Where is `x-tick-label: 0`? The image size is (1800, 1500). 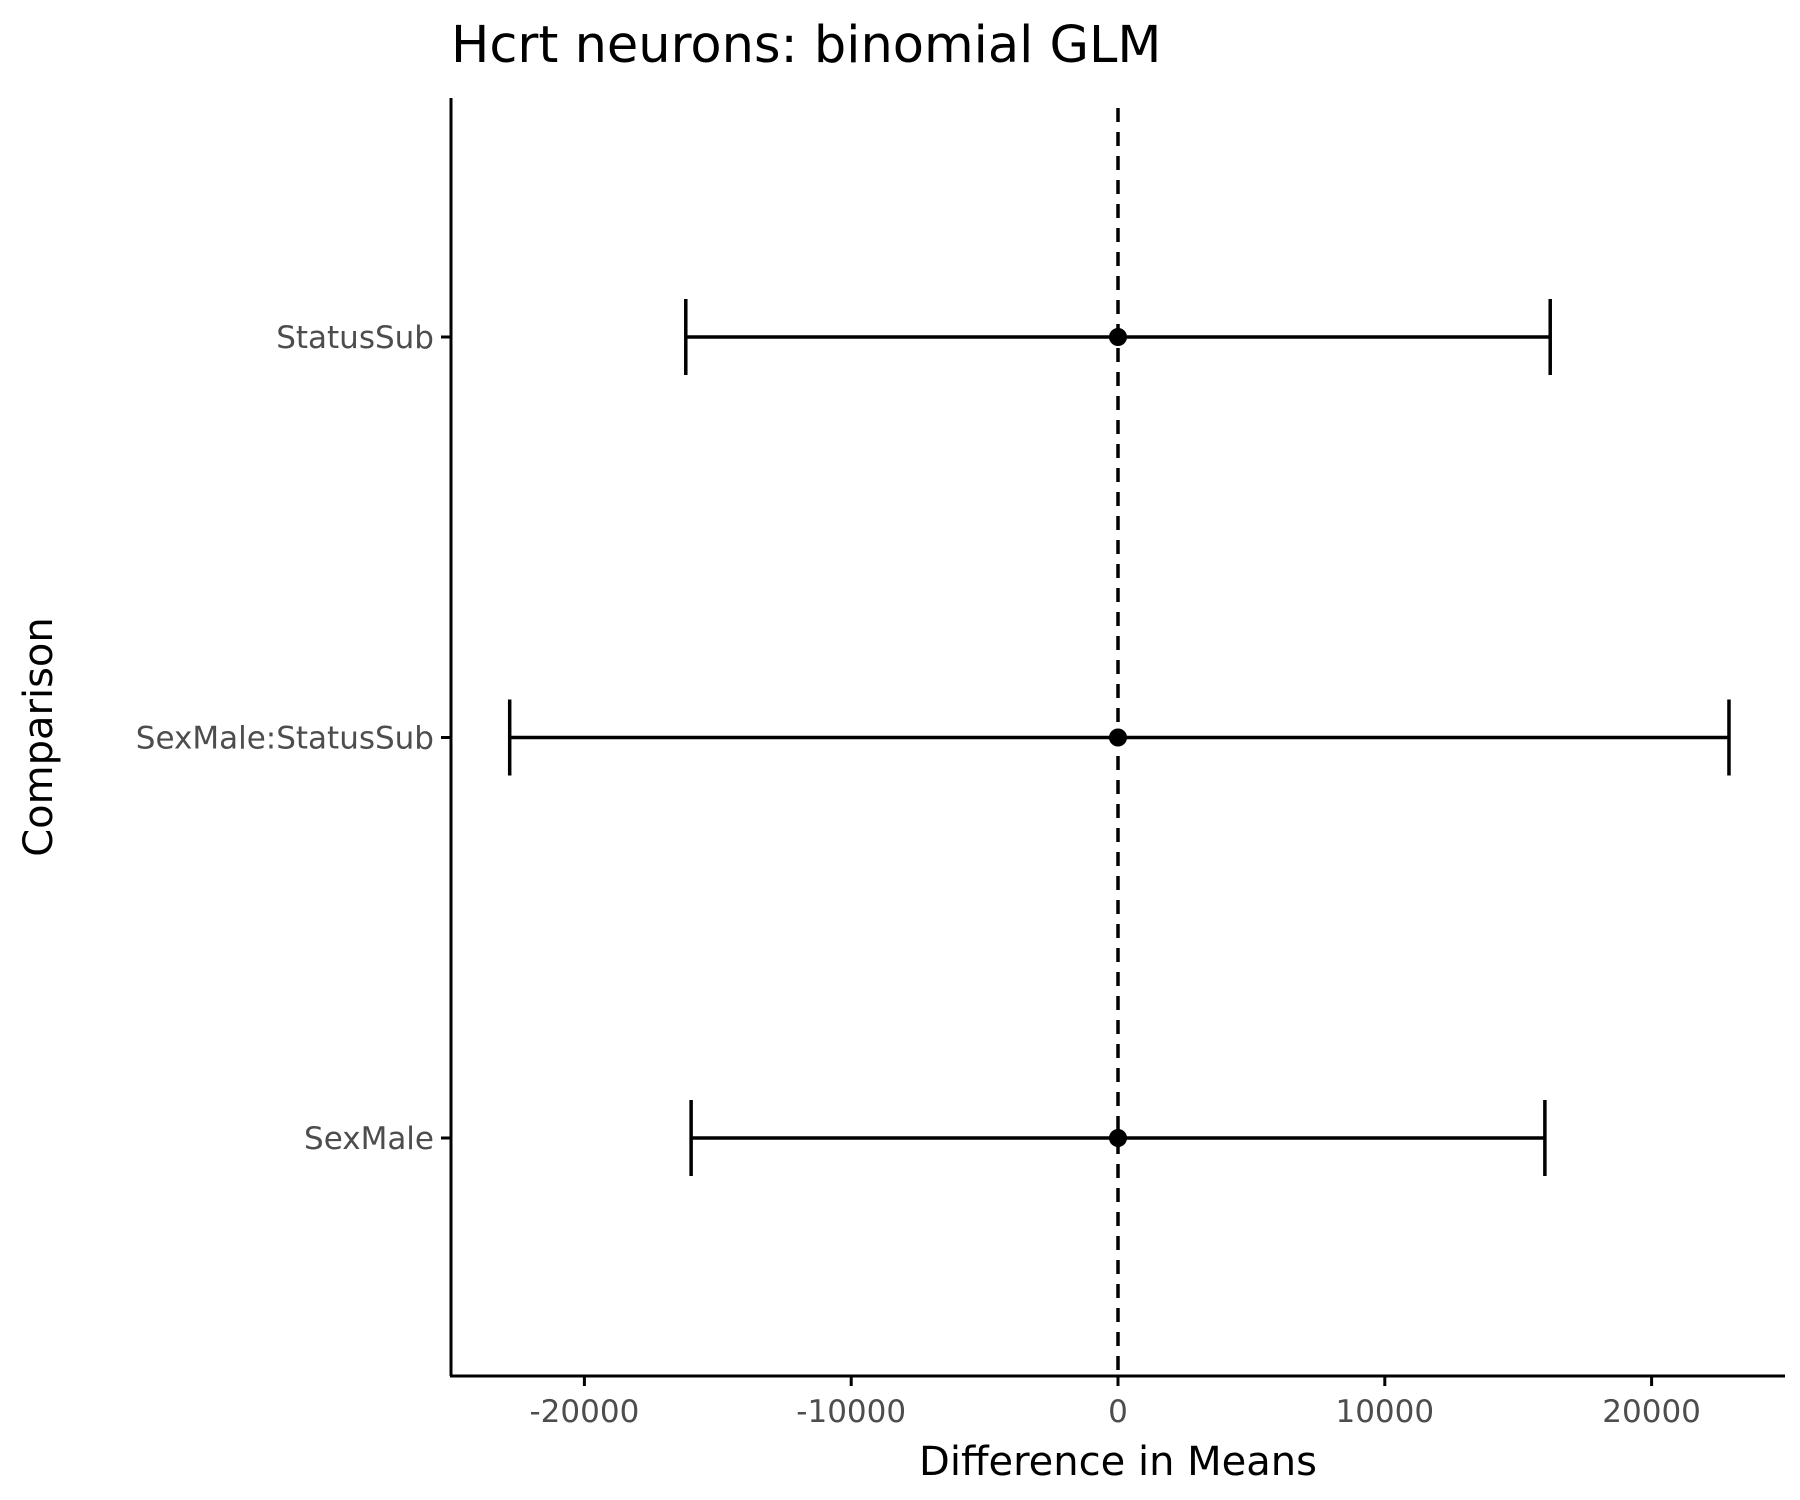 x-tick-label: 0 is located at coordinates (1118, 1412).